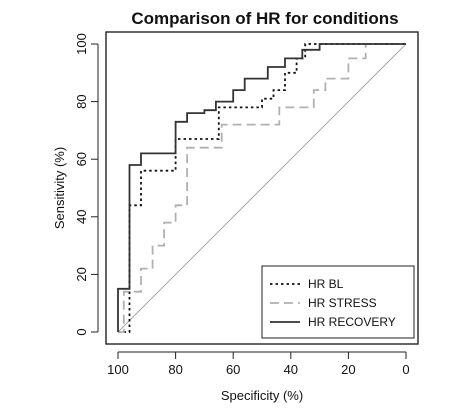 The image size is (474, 420). I want to click on y-tick-label: 80, so click(81, 101).